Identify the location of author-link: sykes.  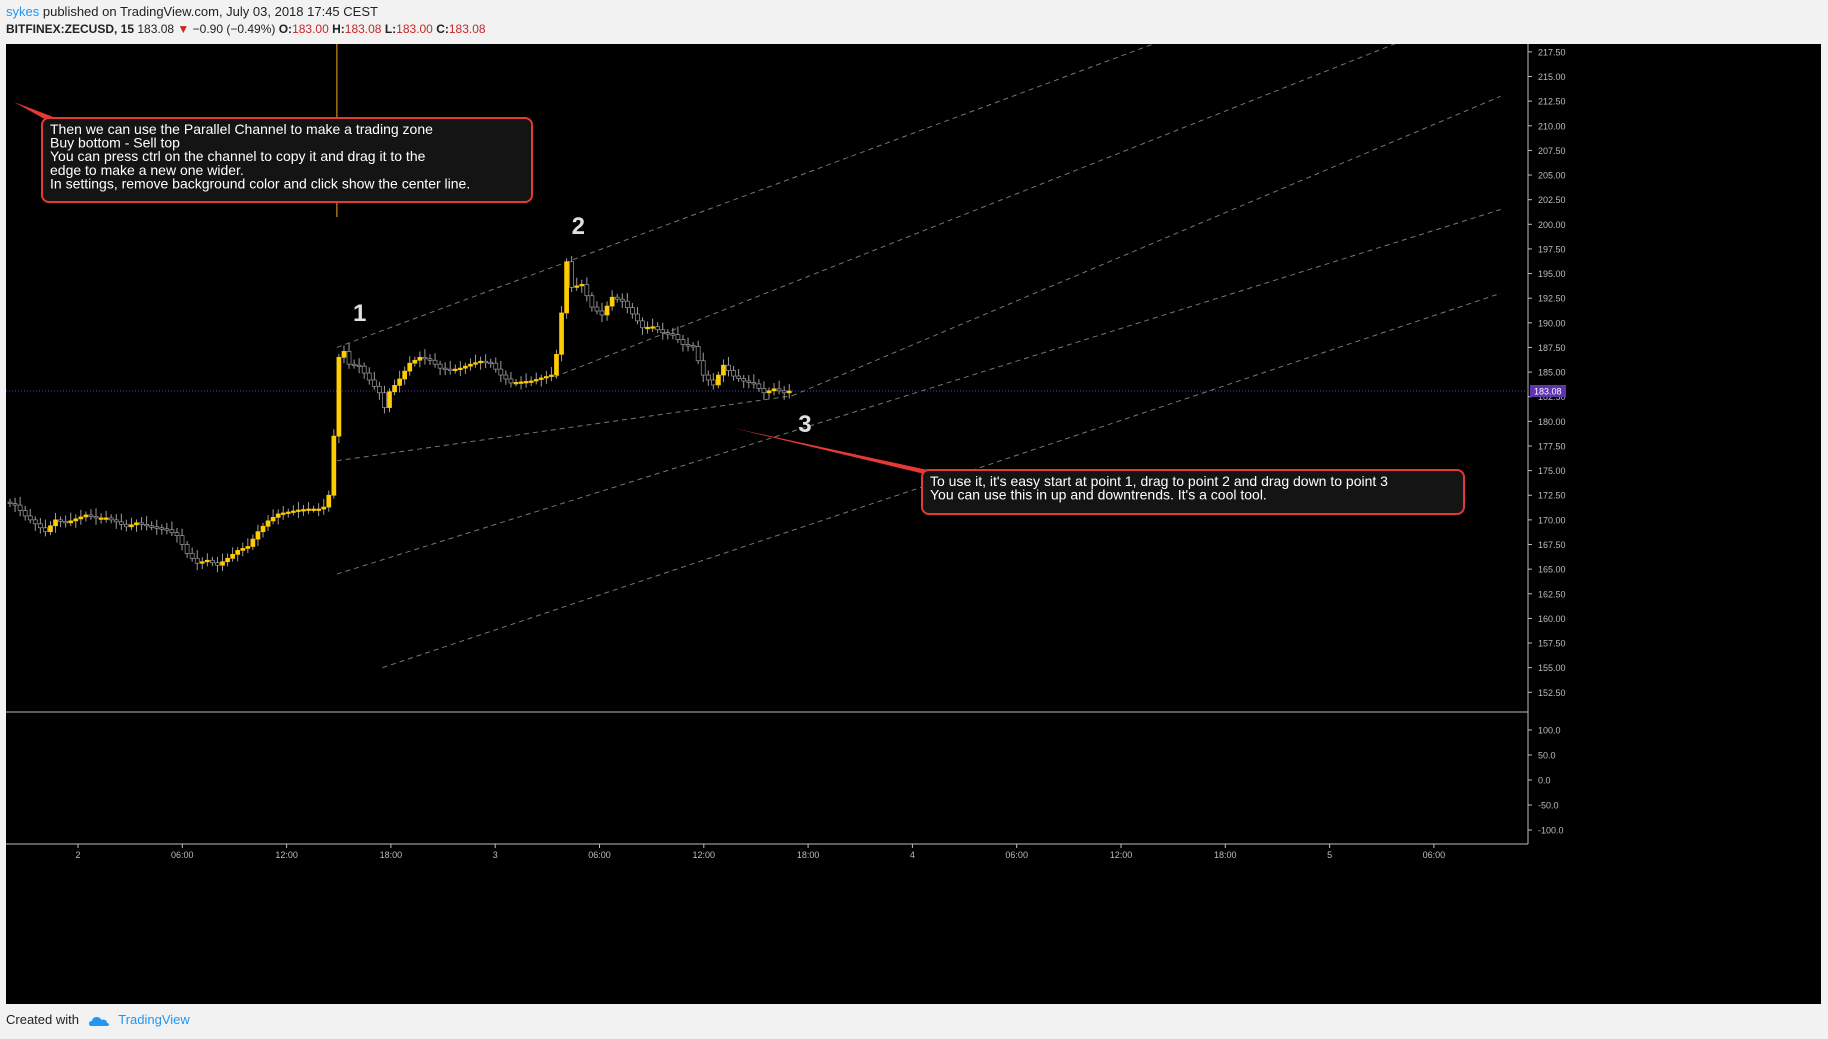
(23, 11).